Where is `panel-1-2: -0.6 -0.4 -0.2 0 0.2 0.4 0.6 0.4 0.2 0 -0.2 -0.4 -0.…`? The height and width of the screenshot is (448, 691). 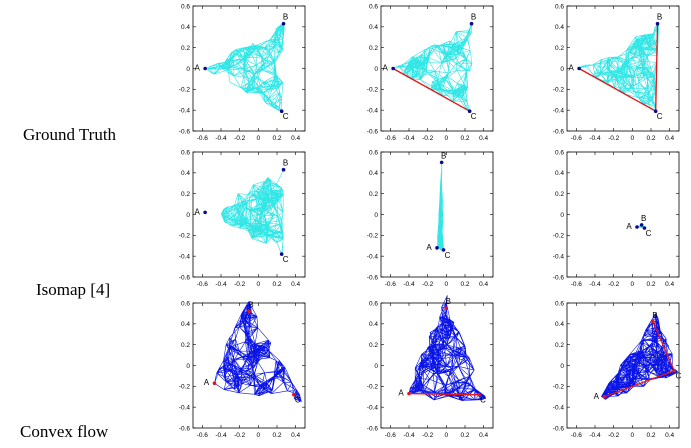
panel-1-2: -0.6 -0.4 -0.2 0 0.2 0.4 0.6 0.4 0.2 0 -0.2 -0.4 -0.… is located at coordinates (430, 72).